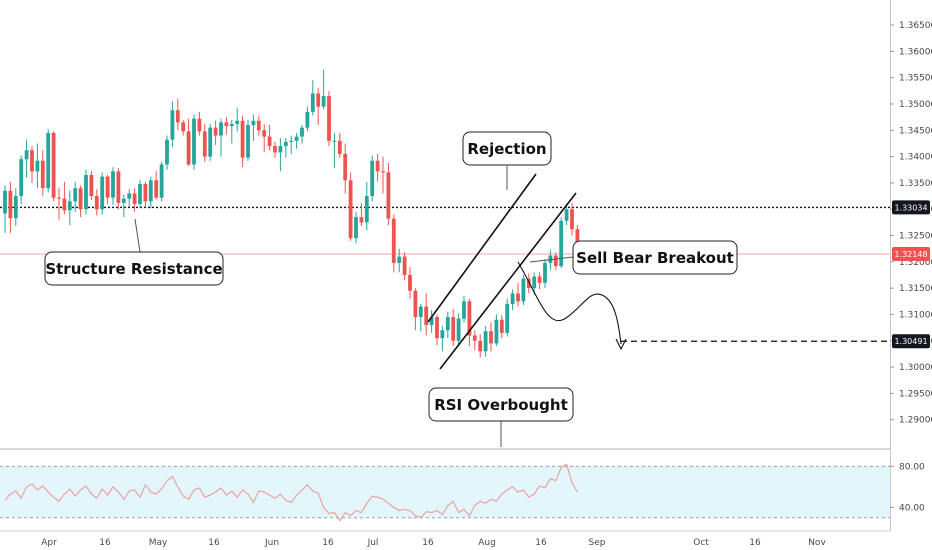 This screenshot has height=550, width=932. I want to click on time-tick-label: Nov, so click(817, 543).